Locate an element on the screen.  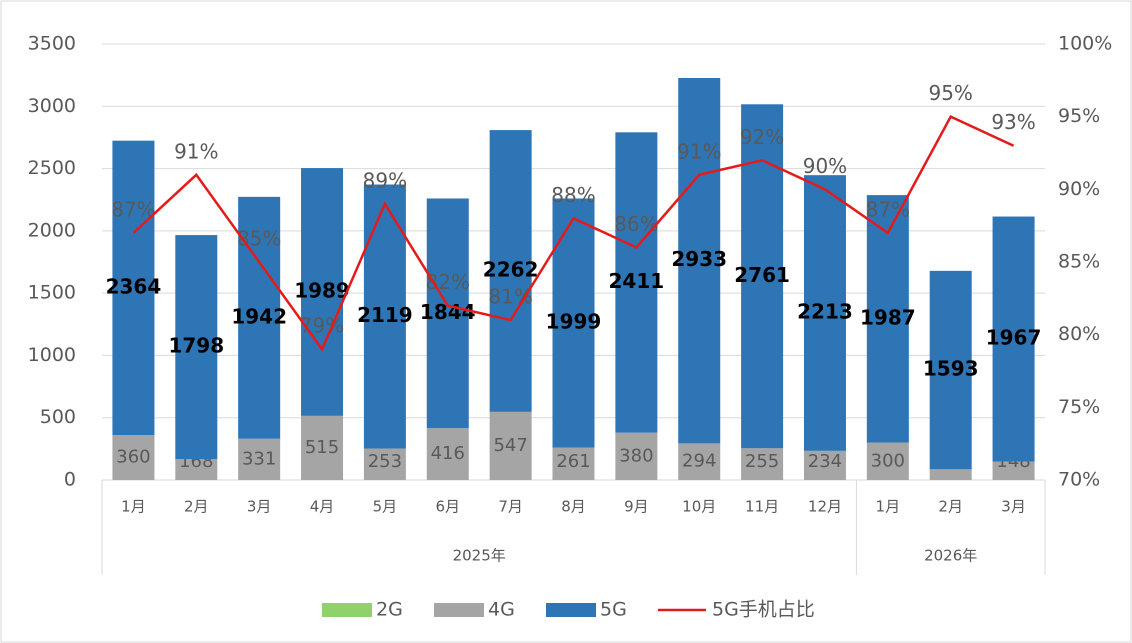
y-tick-label: 2000 is located at coordinates (52, 230).